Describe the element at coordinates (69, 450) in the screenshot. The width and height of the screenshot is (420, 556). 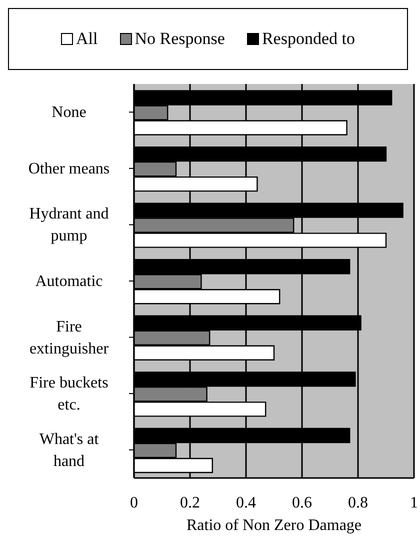
I see `y-tick-label: What's at hand` at that location.